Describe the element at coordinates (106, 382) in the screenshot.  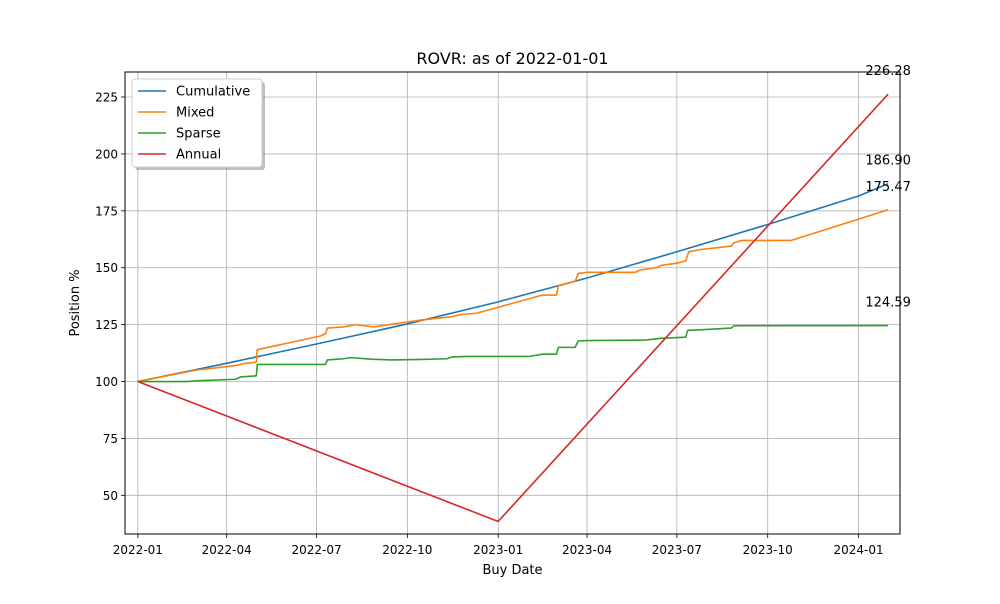
I see `y-tick-label: 100` at that location.